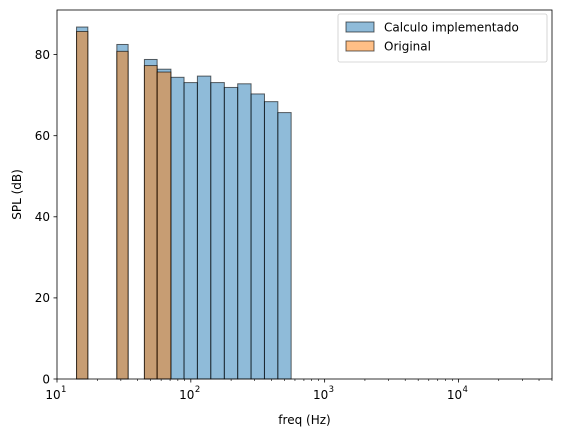 This screenshot has height=437, width=562. I want to click on x-tick-exponent-2: 3, so click(331, 390).